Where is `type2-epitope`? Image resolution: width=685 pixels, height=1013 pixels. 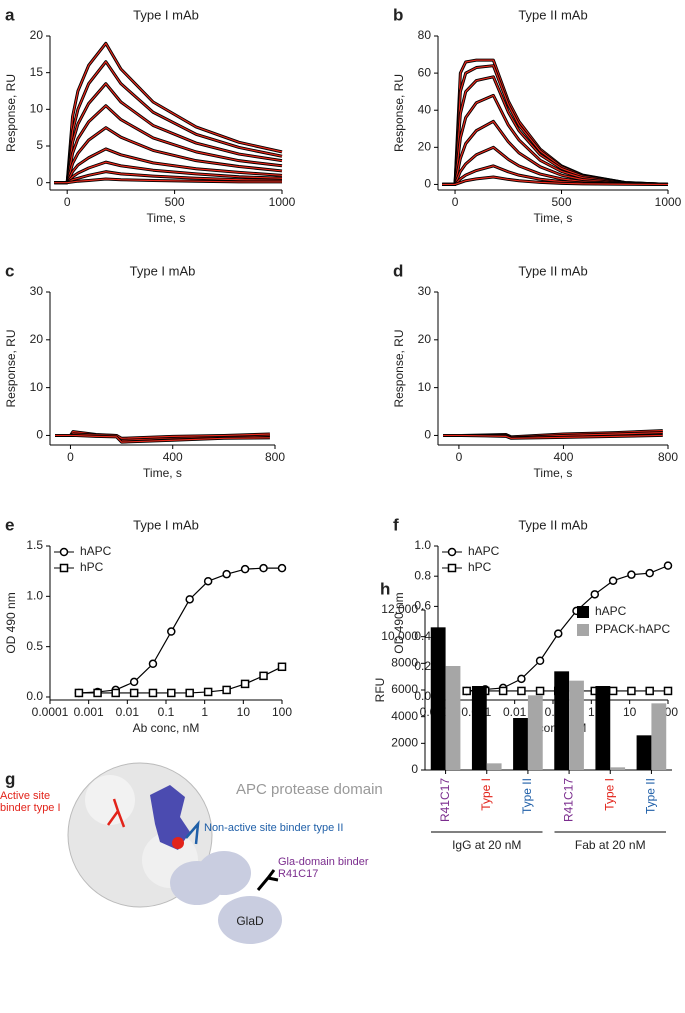
type2-epitope is located at coordinates (170, 817).